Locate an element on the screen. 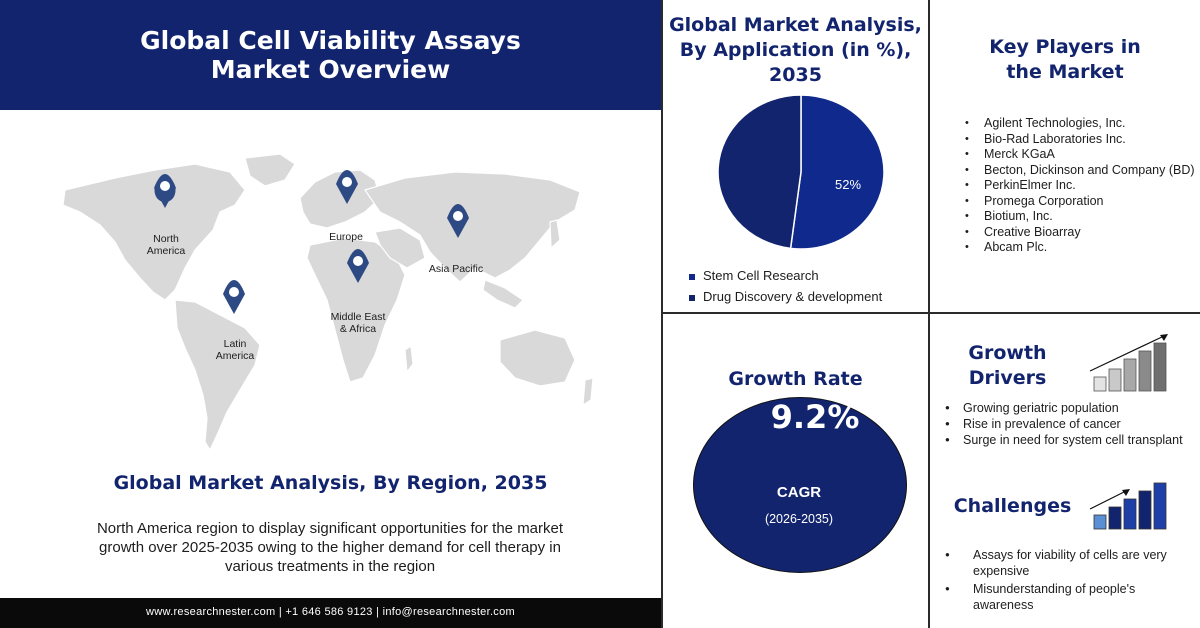 This screenshot has width=1200, height=628. challenge-item: Misunderstanding of people's awareness is located at coordinates (1070, 597).